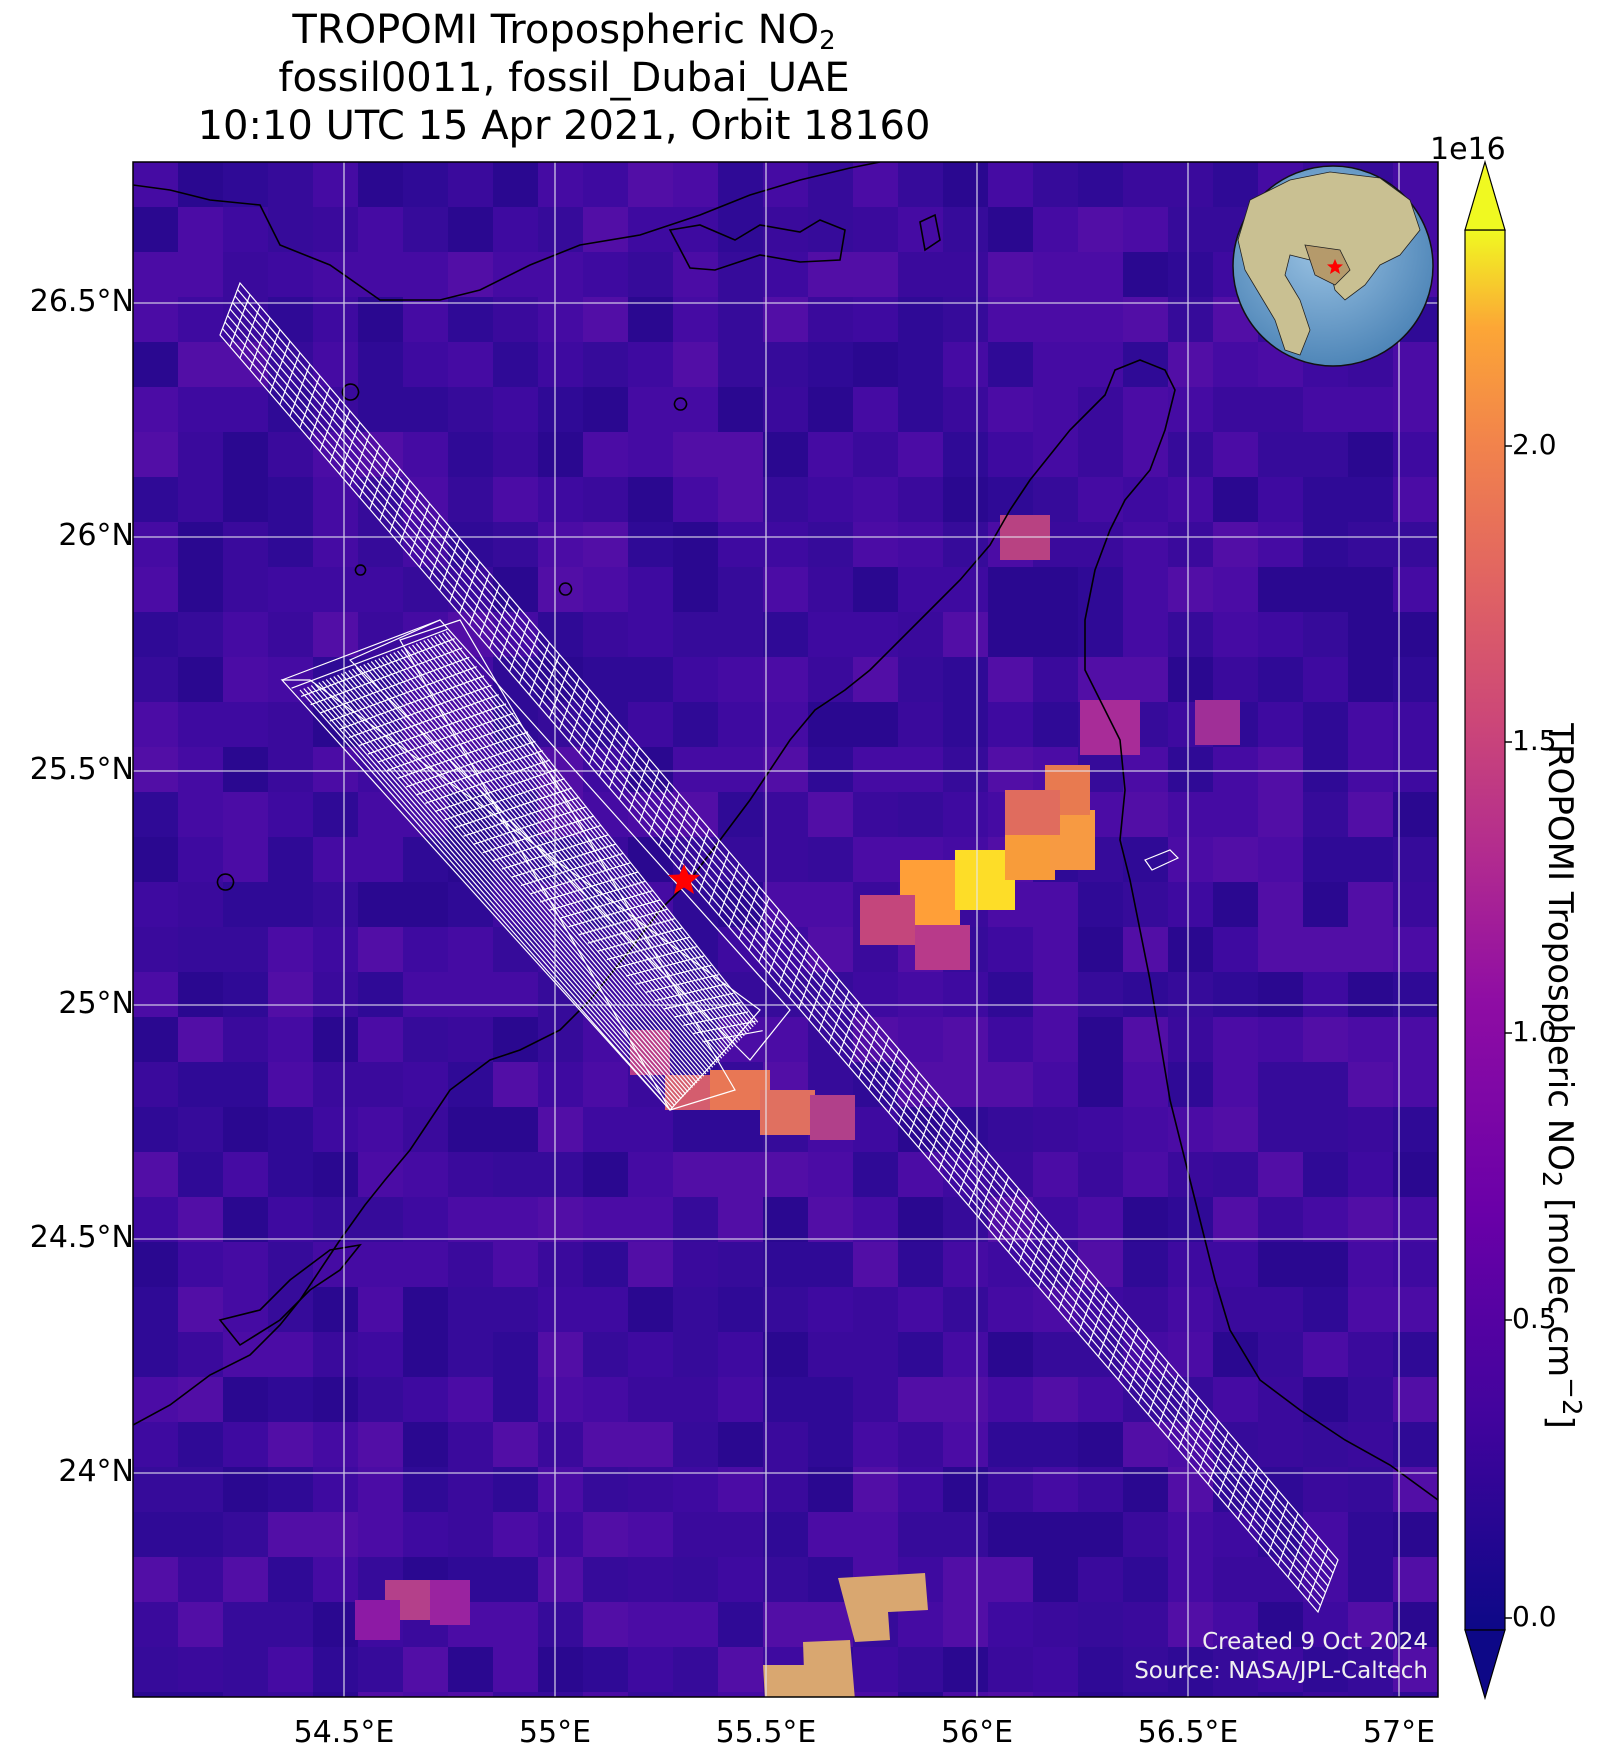 This screenshot has width=1624, height=1752. Describe the element at coordinates (344, 1732) in the screenshot. I see `lon-tick-label: 54.5°E` at that location.